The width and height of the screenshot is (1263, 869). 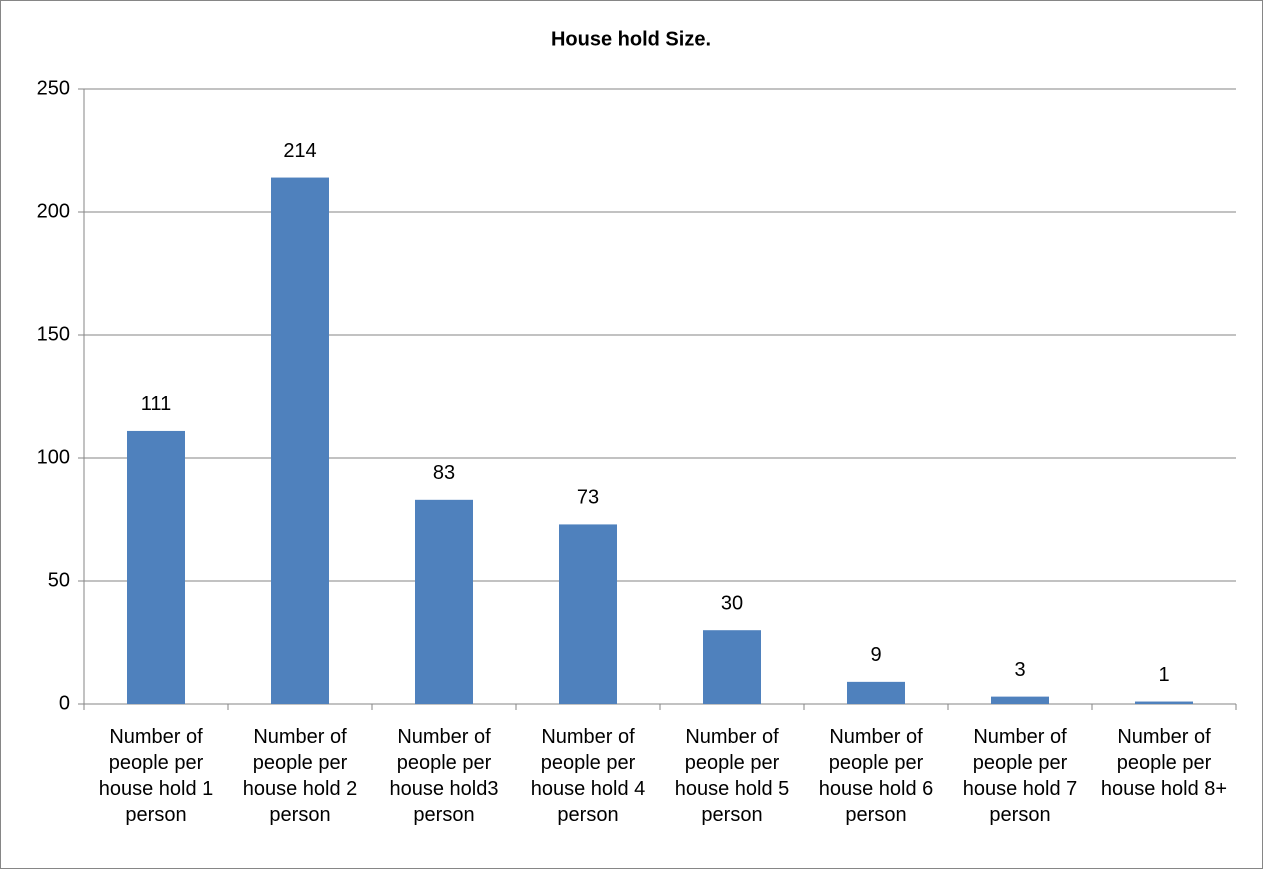 I want to click on x-tick-label: Number of people per house hold 2 person, so click(x=300, y=776).